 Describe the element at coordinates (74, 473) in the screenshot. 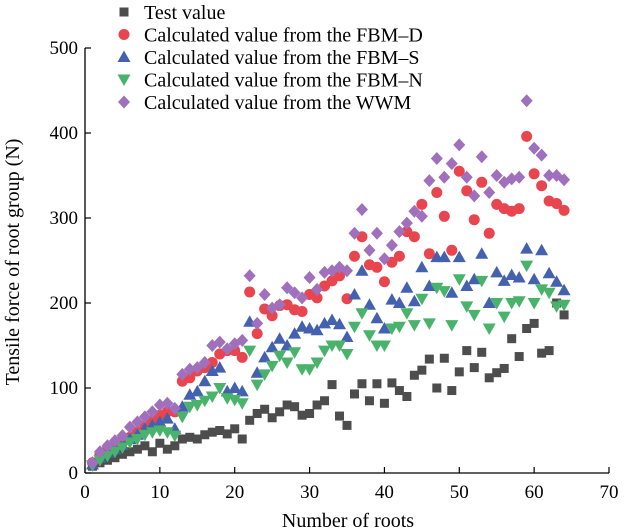

I see `y-tick-label: 0` at that location.